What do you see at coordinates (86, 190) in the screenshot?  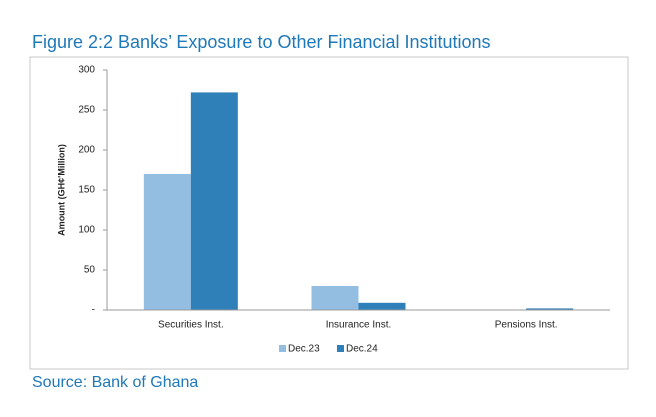 I see `y-tick-label: 150` at bounding box center [86, 190].